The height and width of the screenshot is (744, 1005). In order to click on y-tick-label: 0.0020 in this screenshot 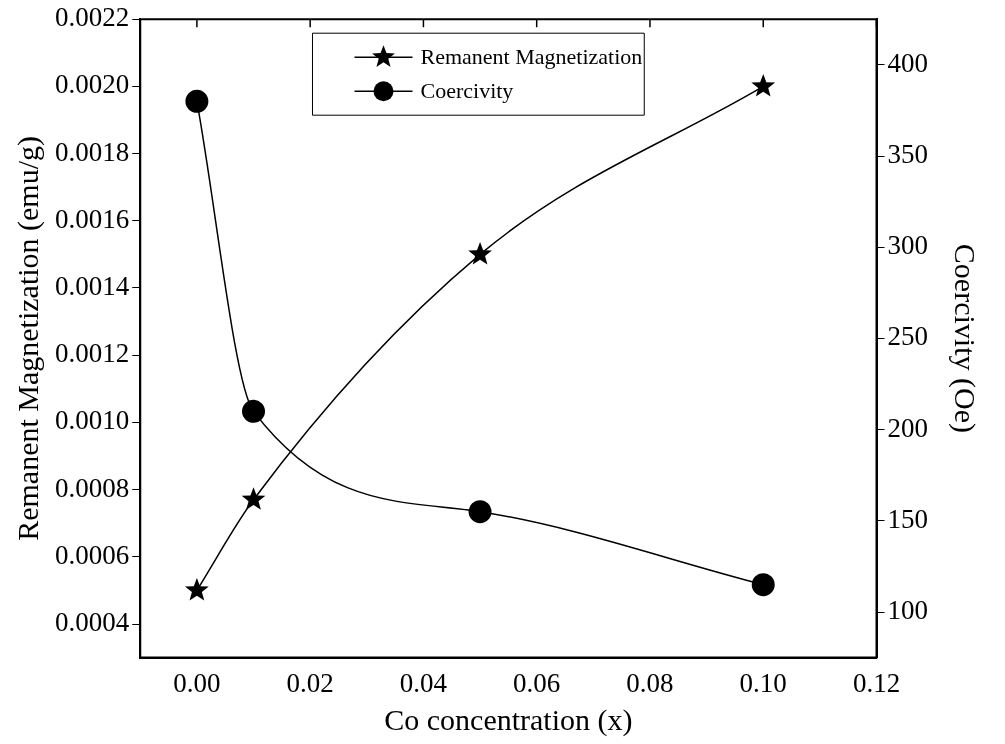, I will do `click(92, 84)`.